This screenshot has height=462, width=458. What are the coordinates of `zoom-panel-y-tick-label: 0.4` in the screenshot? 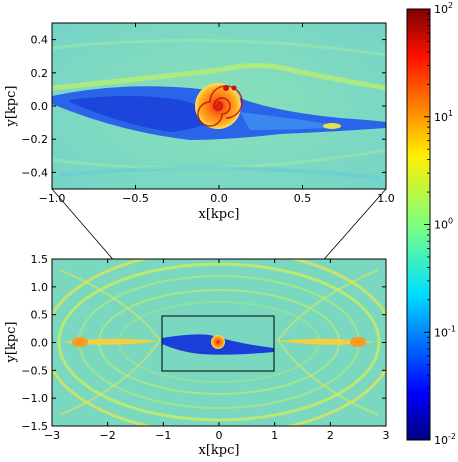 It's located at (40, 40).